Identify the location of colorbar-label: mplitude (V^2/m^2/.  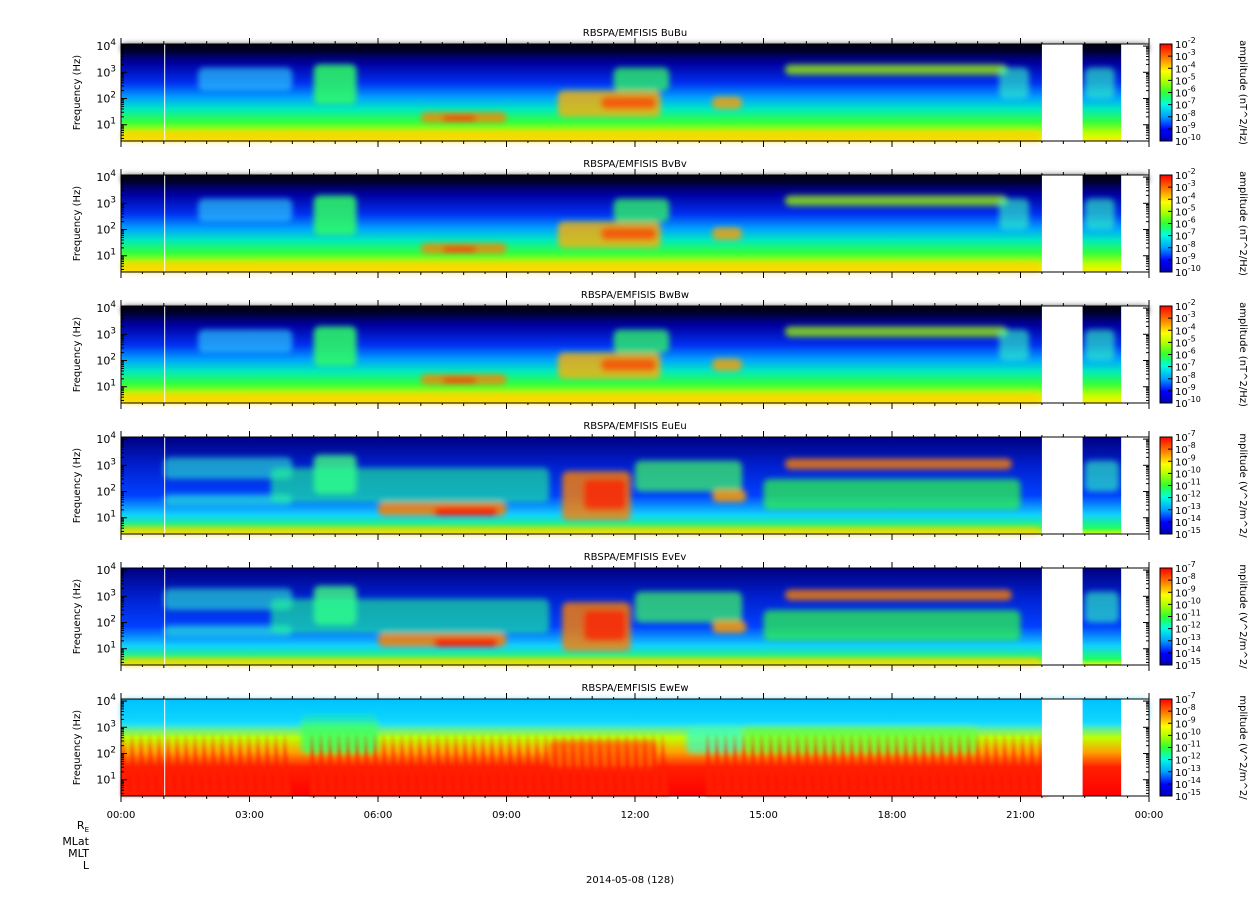
(1242, 485).